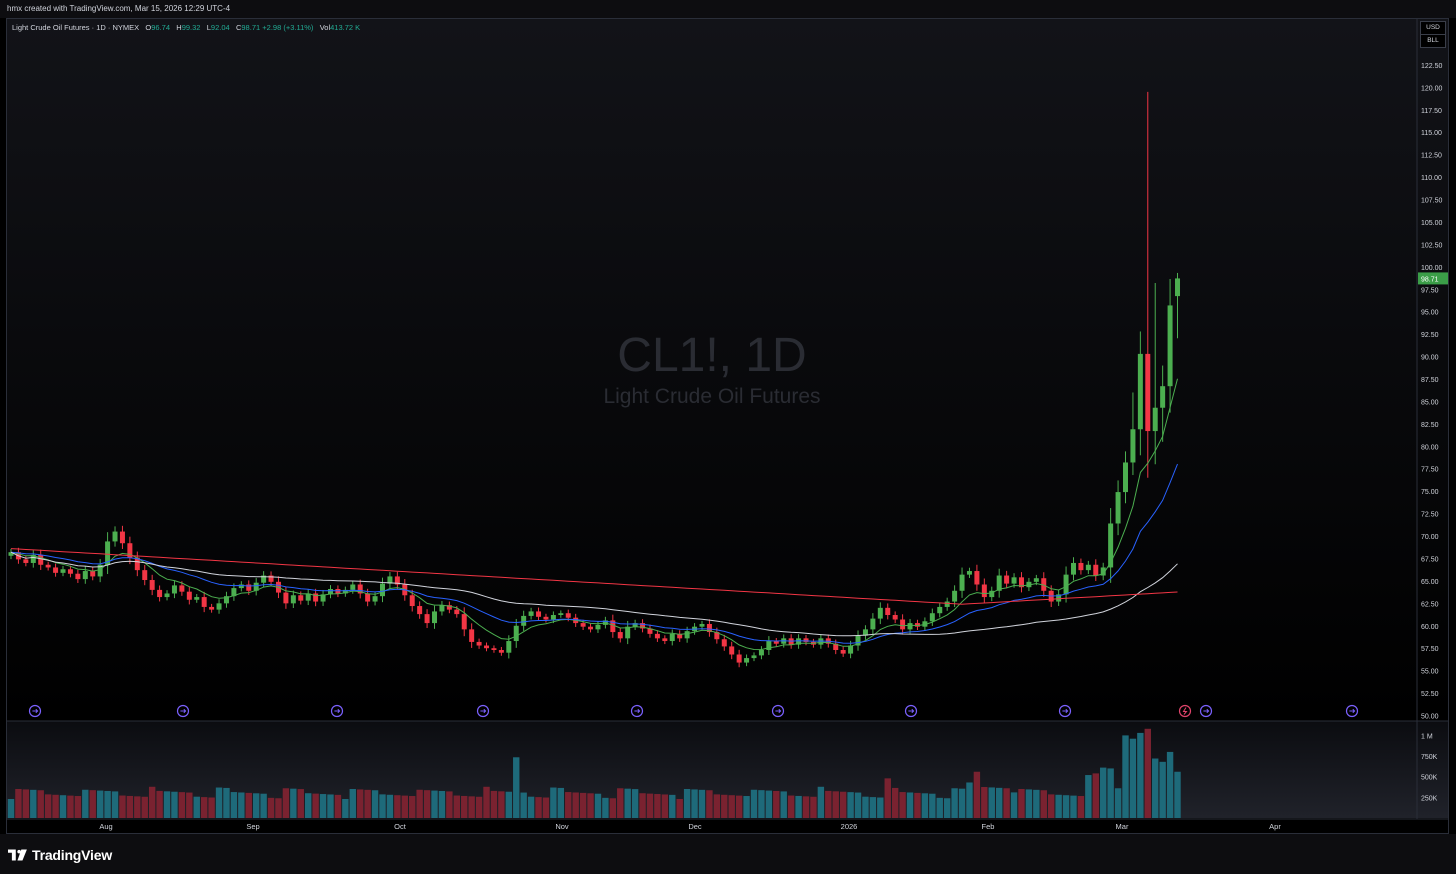  Describe the element at coordinates (1122, 826) in the screenshot. I see `time-tick-label: Mar` at that location.